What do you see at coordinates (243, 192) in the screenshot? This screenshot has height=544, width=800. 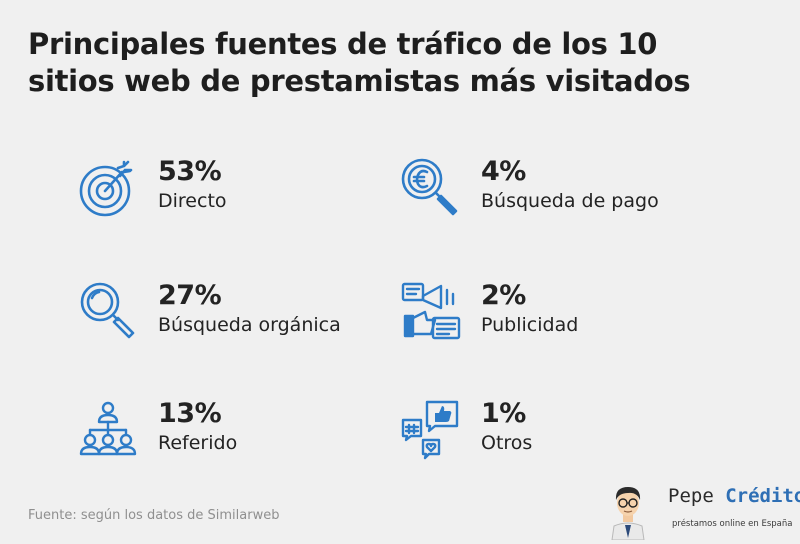 I see `stat-directo: 53% Directo` at bounding box center [243, 192].